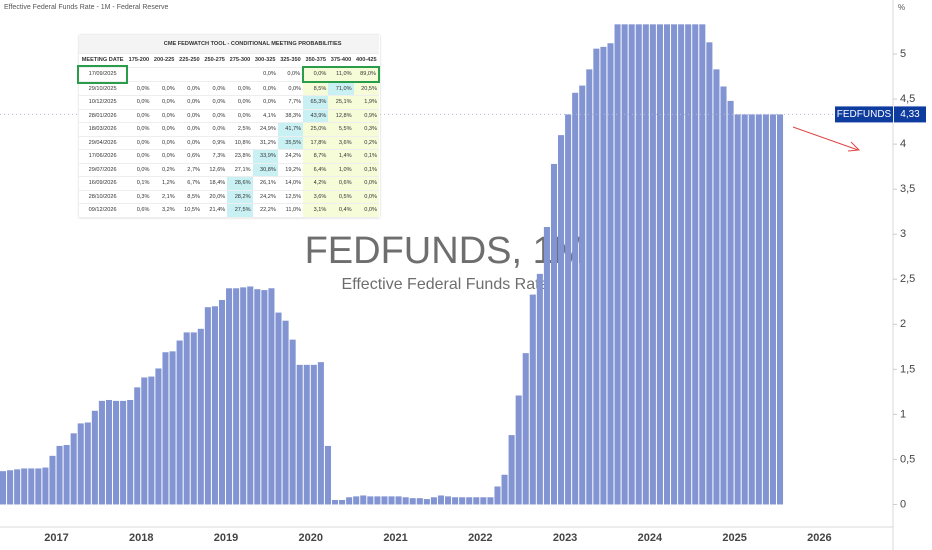 This screenshot has width=932, height=550. I want to click on probability-cell: 8,7%, so click(316, 156).